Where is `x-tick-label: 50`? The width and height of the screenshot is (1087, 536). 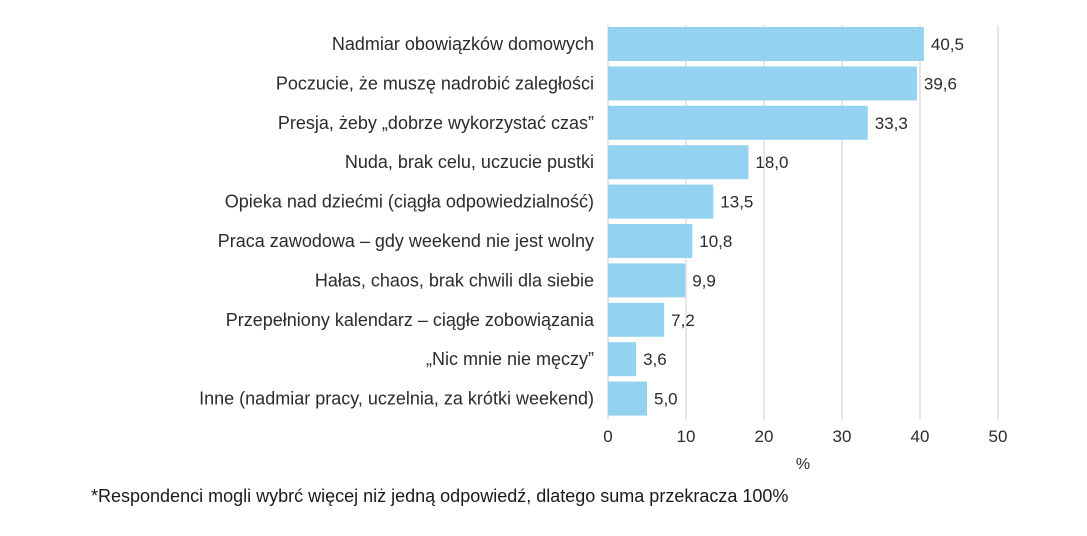 x-tick-label: 50 is located at coordinates (998, 436).